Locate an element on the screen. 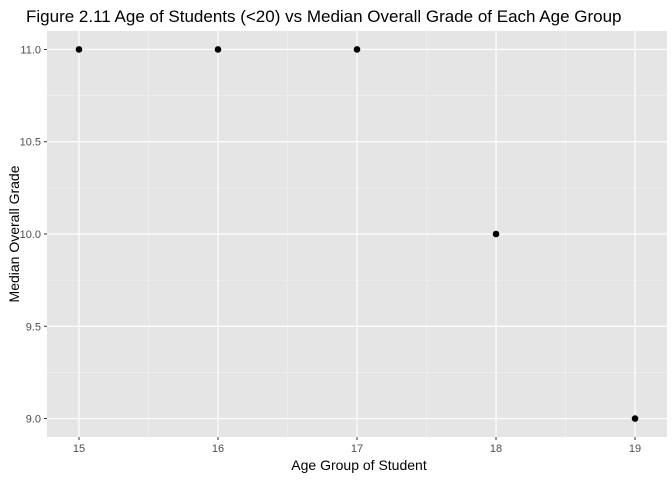  x-tick-label: 19 is located at coordinates (635, 449).